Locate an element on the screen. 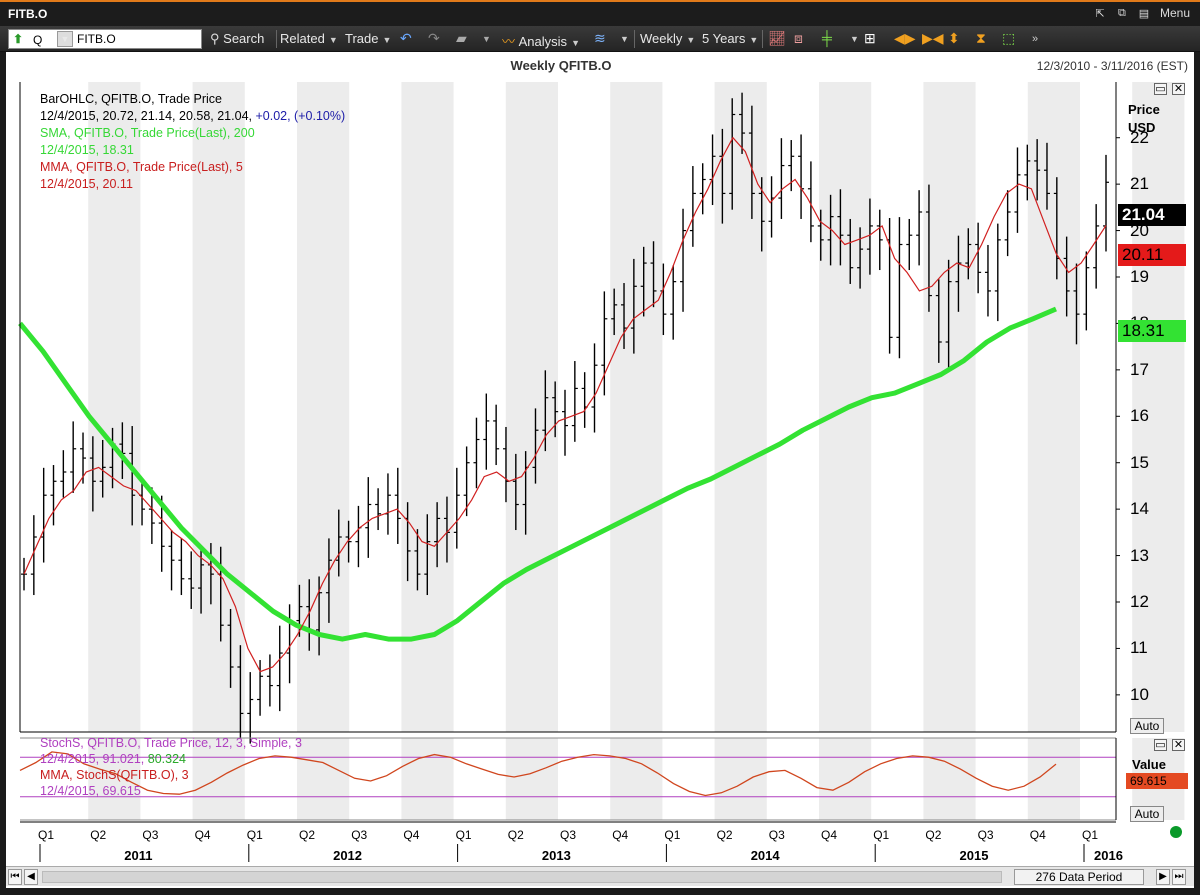  related-menu: Related ▼ is located at coordinates (309, 38).